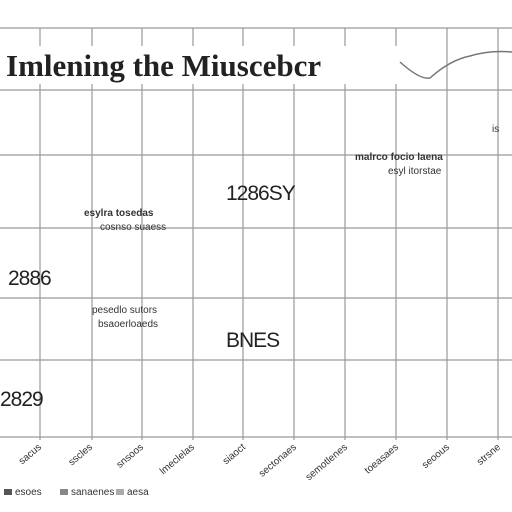  What do you see at coordinates (92, 492) in the screenshot?
I see `legend-label: sanaenes` at bounding box center [92, 492].